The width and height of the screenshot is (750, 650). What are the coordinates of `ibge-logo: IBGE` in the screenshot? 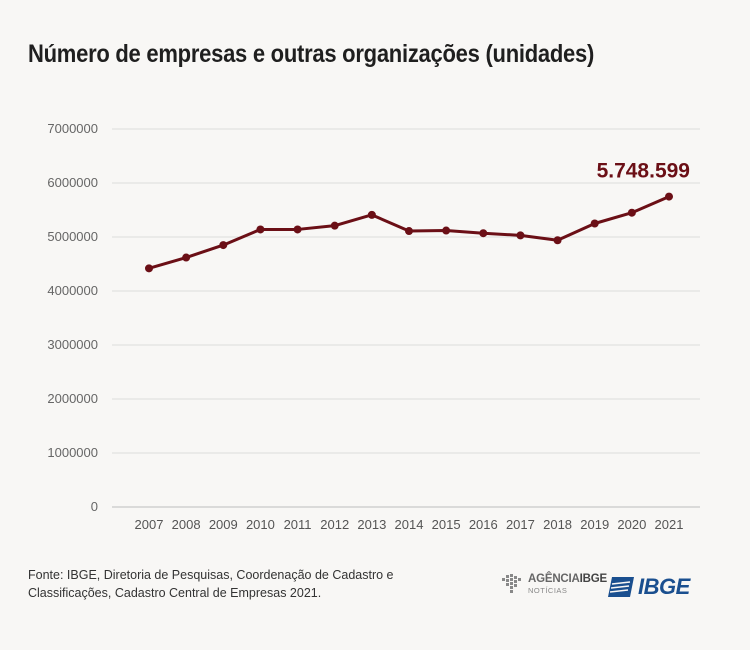 It's located at (649, 587).